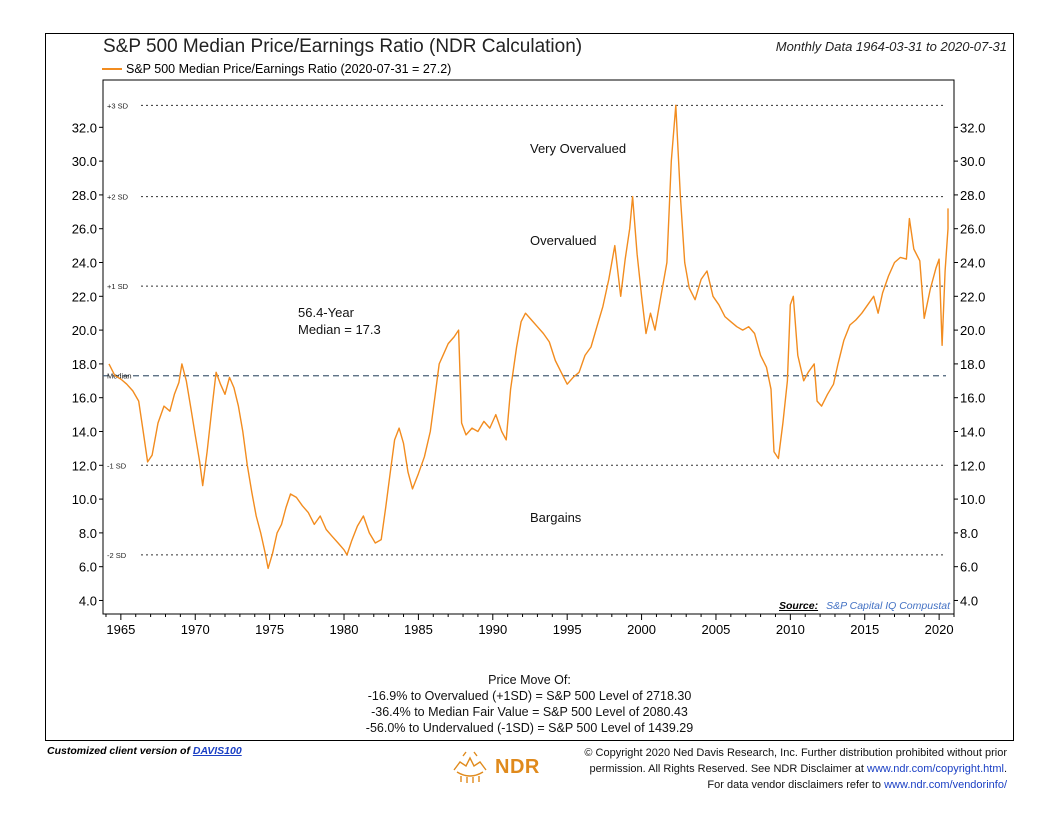 The image size is (1056, 816). Describe the element at coordinates (84, 161) in the screenshot. I see `y-tick-label-left: 30.0` at that location.